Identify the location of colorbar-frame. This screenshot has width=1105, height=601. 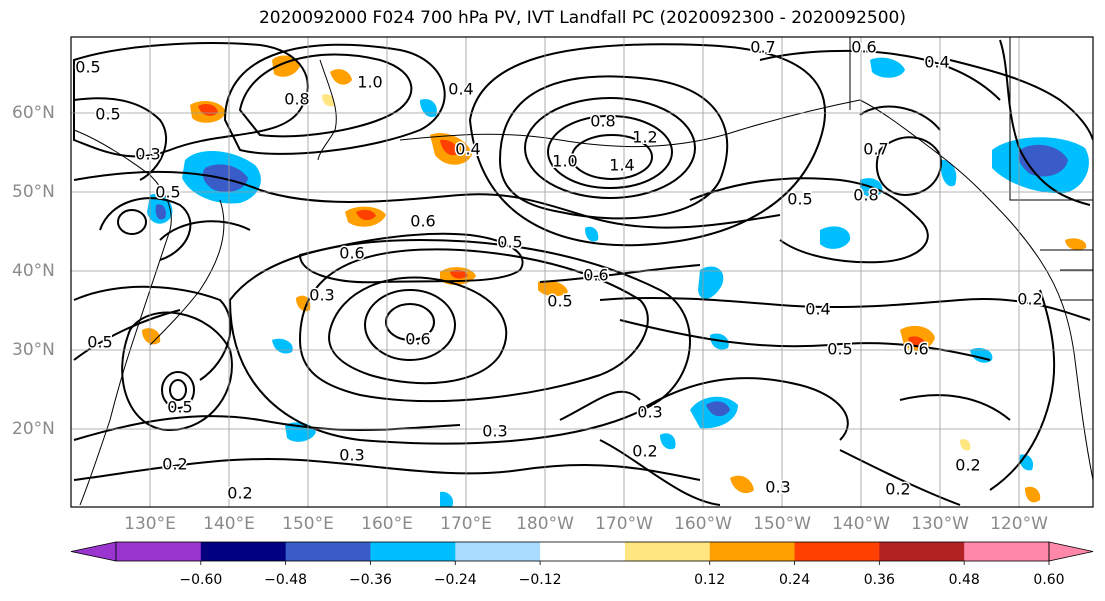
(582, 551).